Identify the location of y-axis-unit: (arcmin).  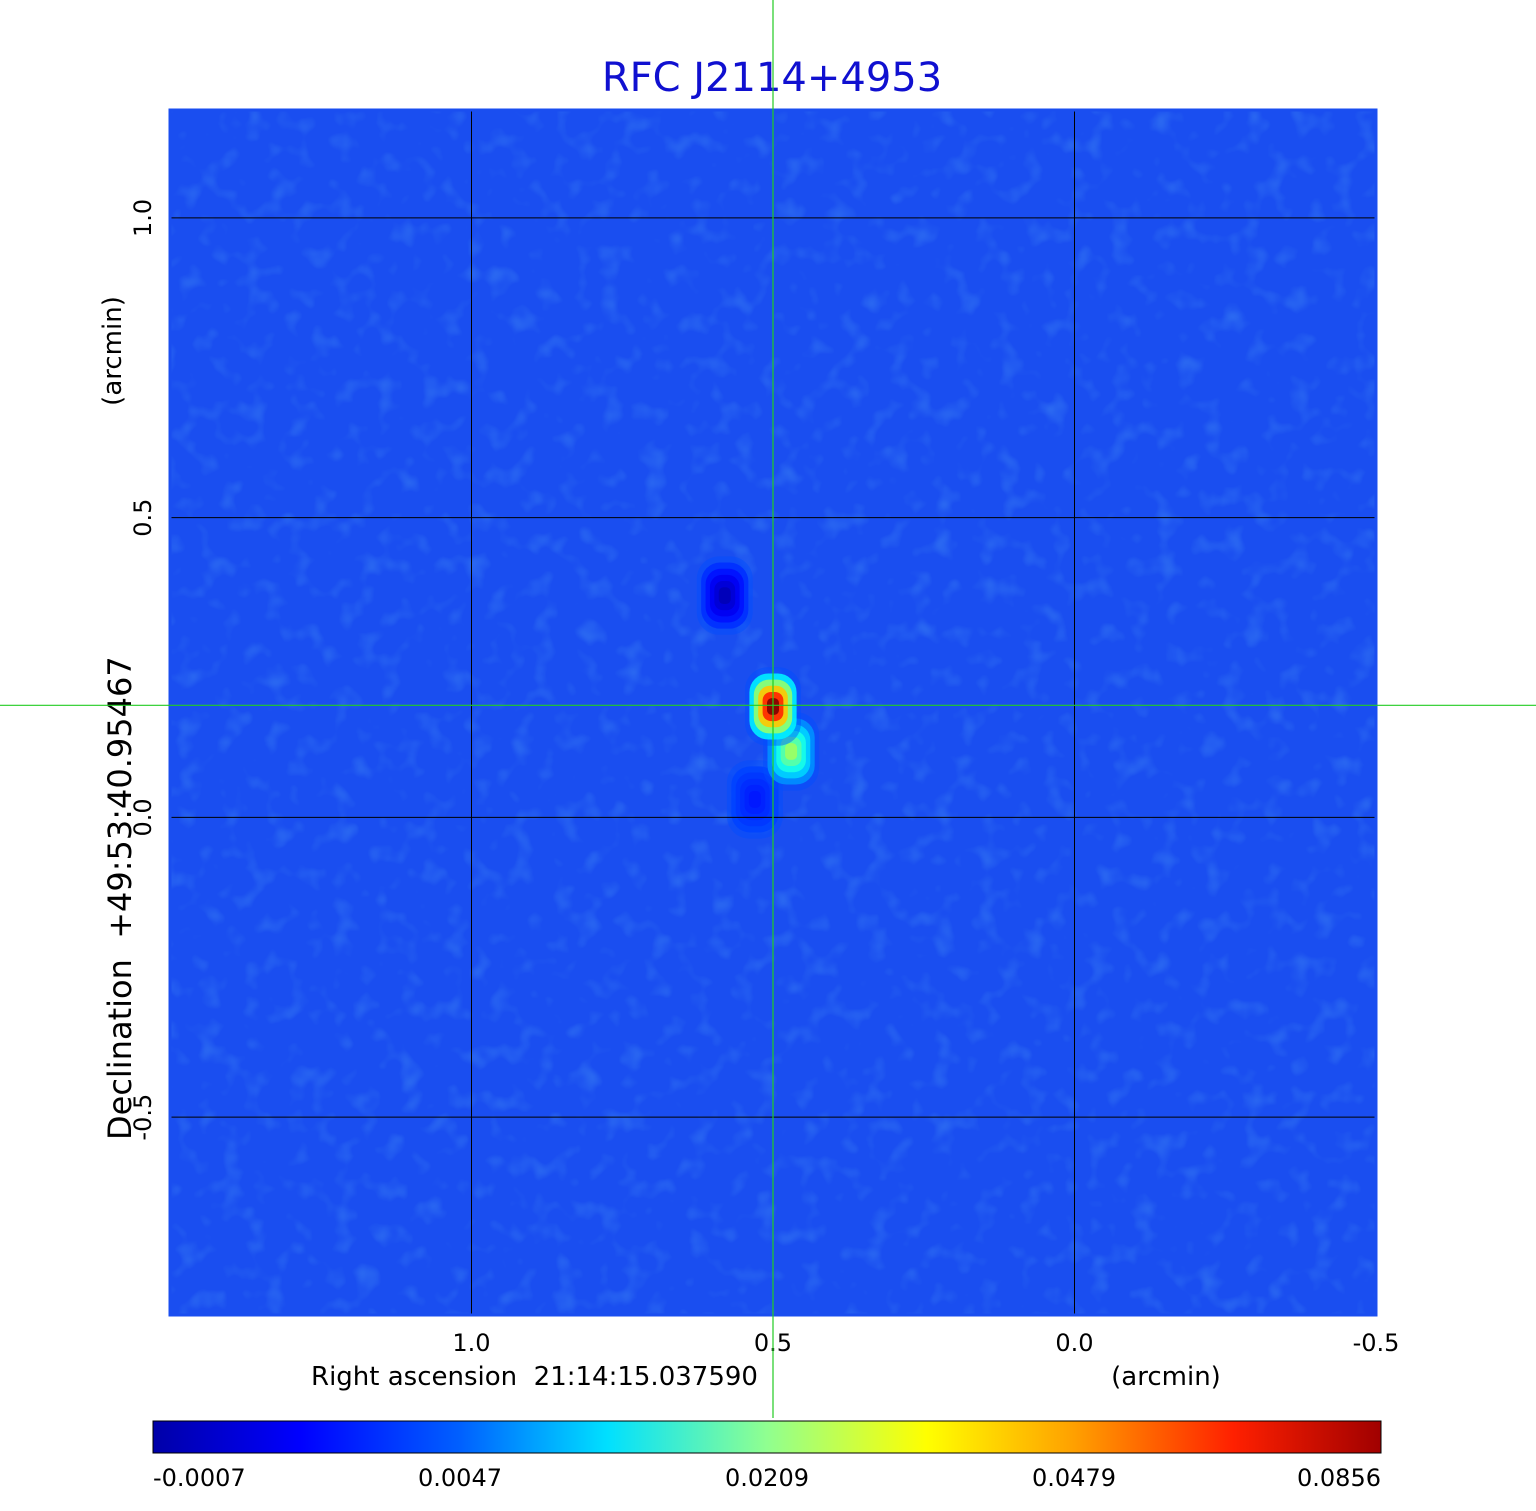
(113, 351).